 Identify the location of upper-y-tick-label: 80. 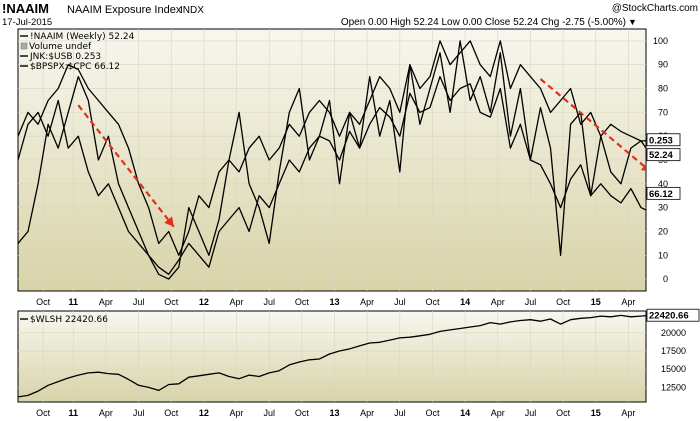
(663, 89).